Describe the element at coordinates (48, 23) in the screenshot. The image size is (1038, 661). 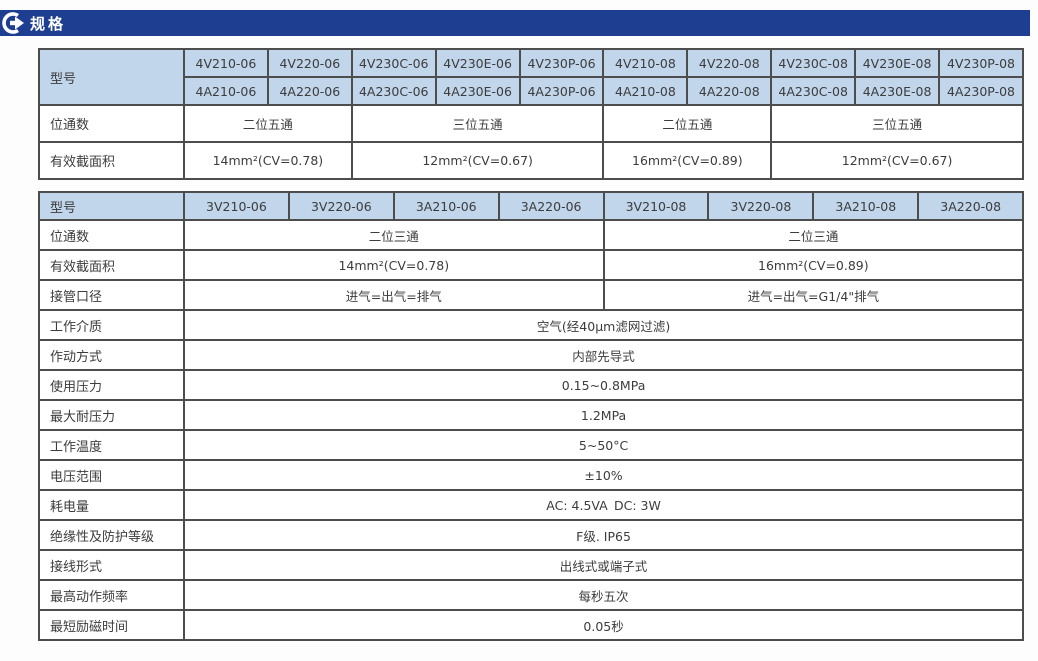
I see `section-title: 规格` at that location.